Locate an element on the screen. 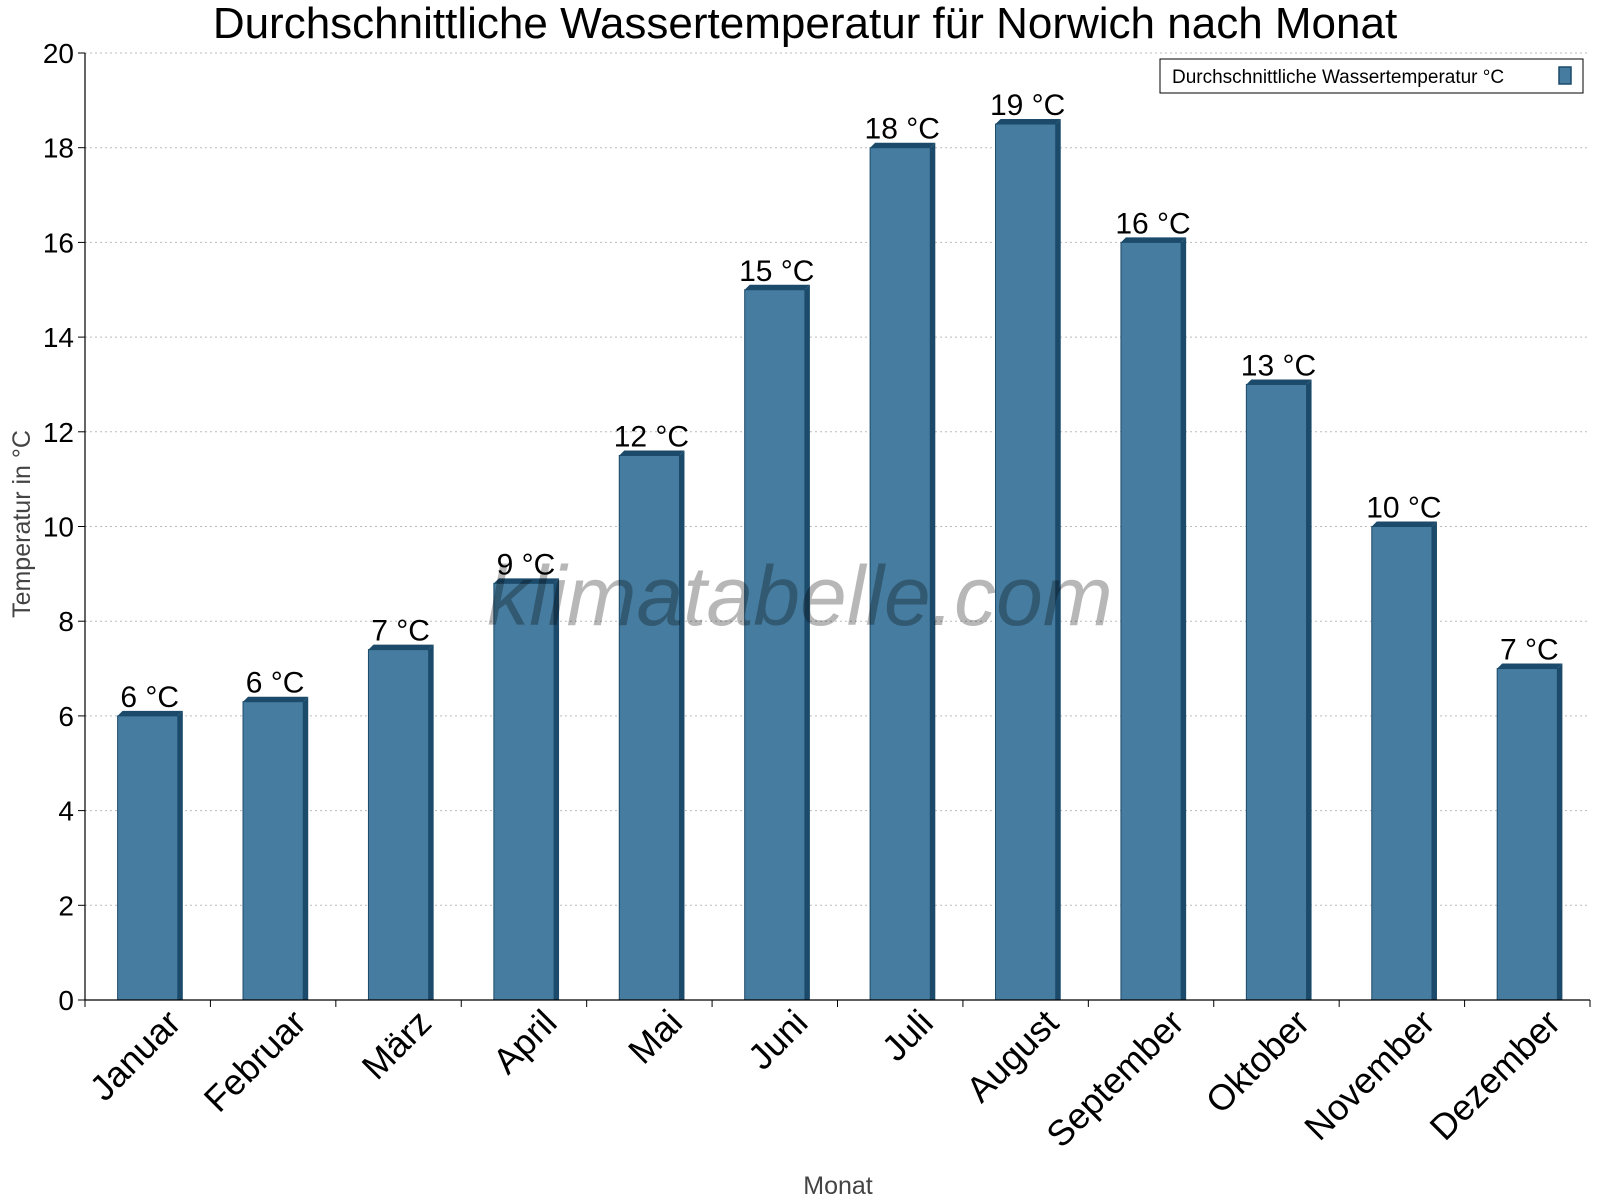  bar-value-label: 9 °C is located at coordinates (526, 564).